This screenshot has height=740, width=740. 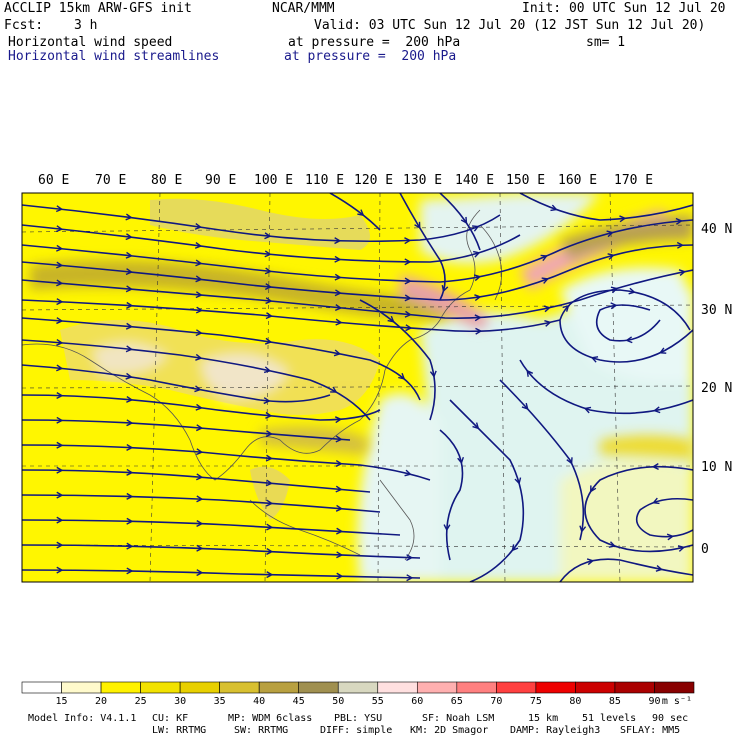 I want to click on fcst-value: 3 h, so click(x=86, y=25).